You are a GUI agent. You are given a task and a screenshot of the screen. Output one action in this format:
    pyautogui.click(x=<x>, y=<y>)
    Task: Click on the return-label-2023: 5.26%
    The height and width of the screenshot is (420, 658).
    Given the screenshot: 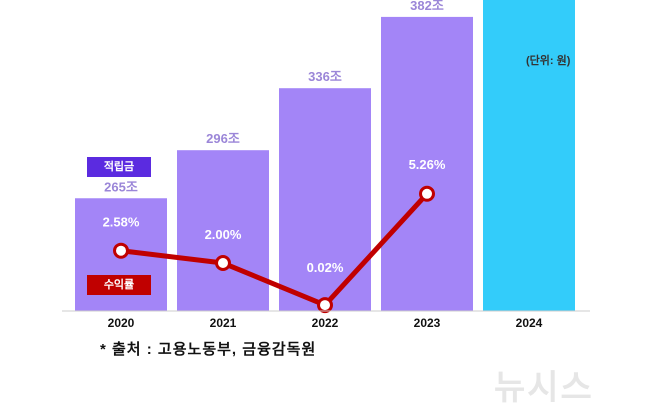 What is the action you would take?
    pyautogui.click(x=427, y=164)
    